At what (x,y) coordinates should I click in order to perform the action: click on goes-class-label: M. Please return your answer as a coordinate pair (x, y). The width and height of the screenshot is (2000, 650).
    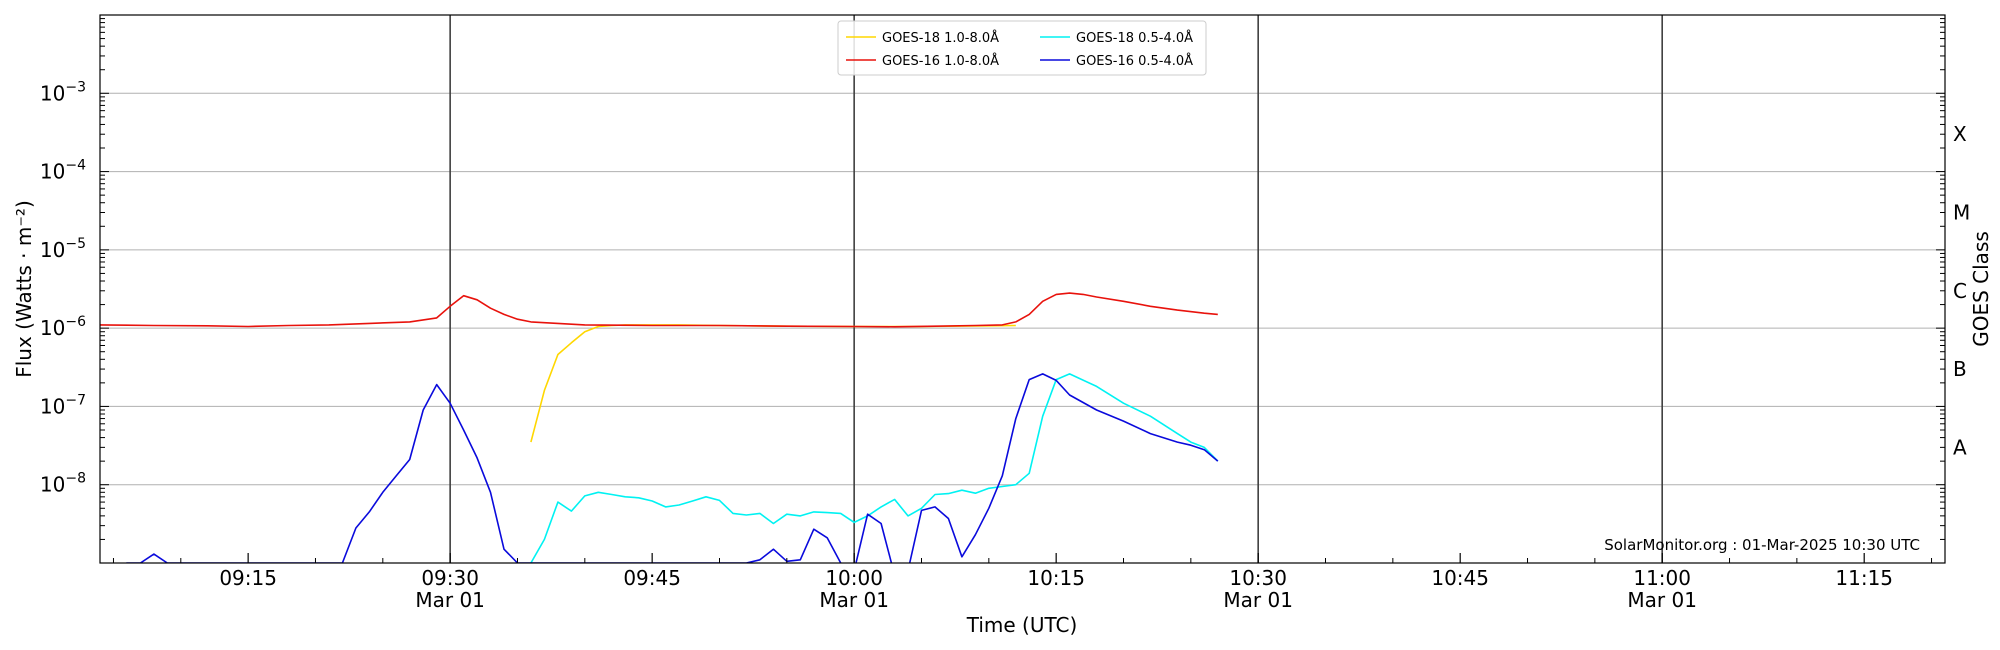
    Looking at the image, I should click on (1961, 213).